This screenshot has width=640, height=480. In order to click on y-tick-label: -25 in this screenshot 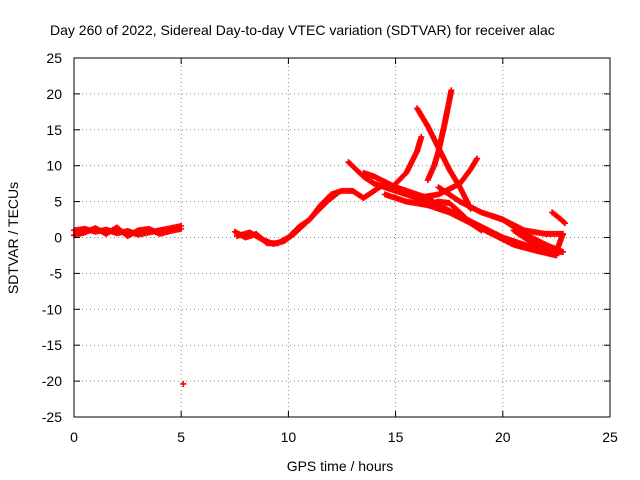, I will do `click(52, 417)`.